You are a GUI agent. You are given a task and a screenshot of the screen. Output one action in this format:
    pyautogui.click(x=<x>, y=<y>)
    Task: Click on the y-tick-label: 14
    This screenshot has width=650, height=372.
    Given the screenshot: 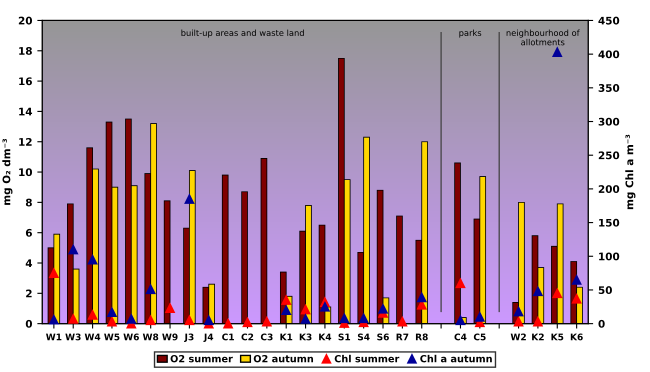 What is the action you would take?
    pyautogui.click(x=25, y=112)
    